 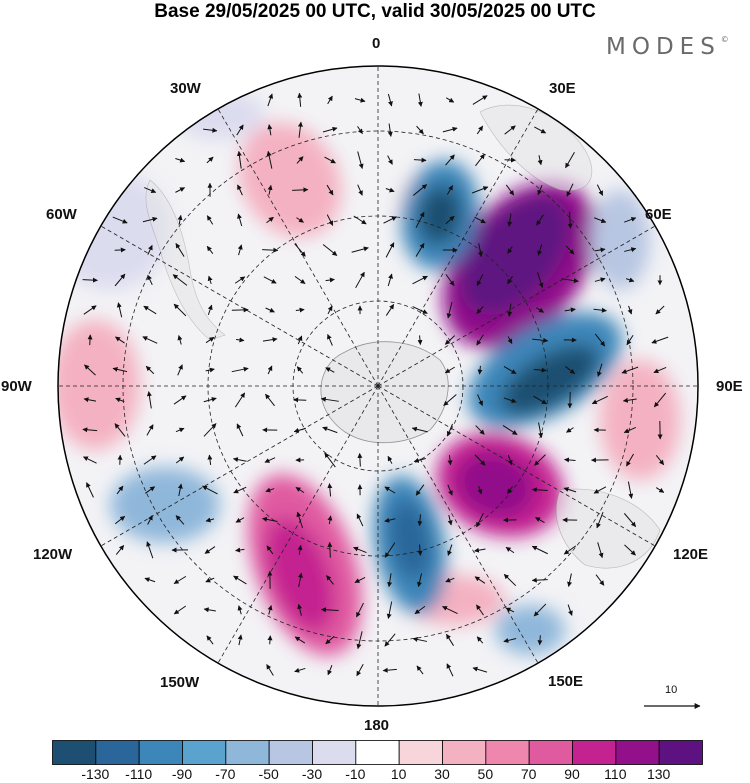 I want to click on reference-vector-label: 10, so click(x=671, y=690).